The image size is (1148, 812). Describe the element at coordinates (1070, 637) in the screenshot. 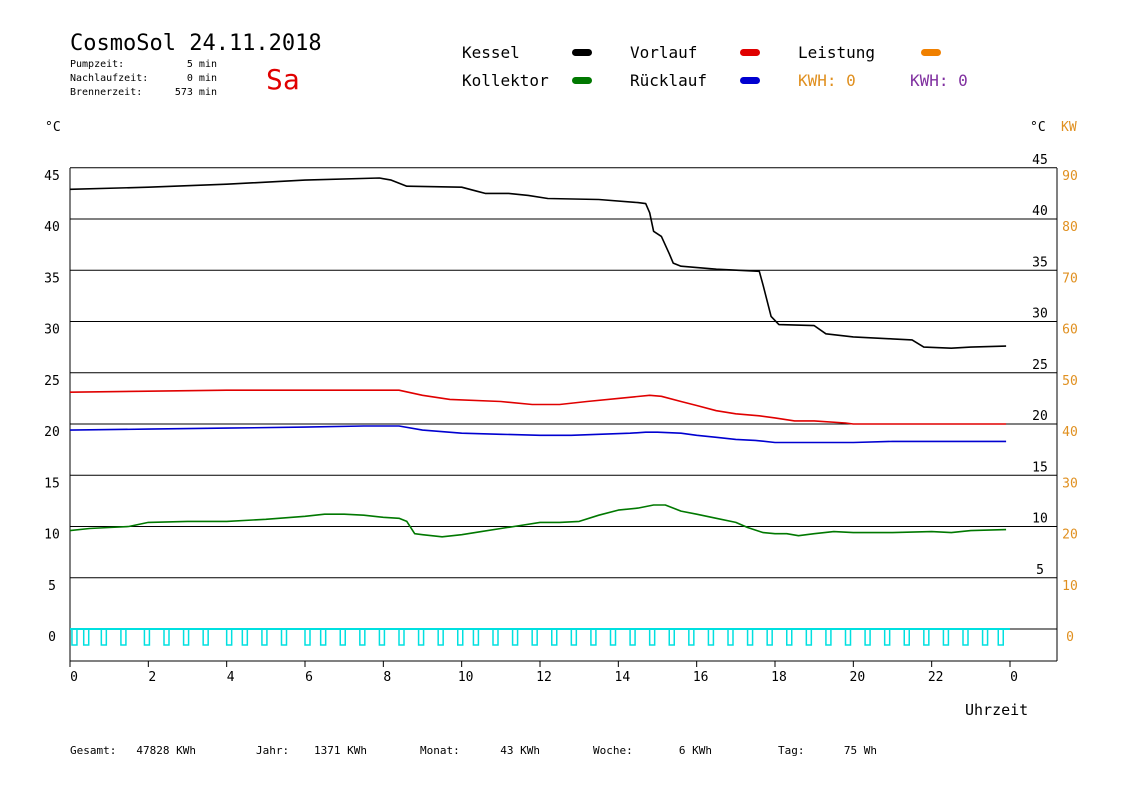

I see `y-tick-right-kw: 0` at that location.